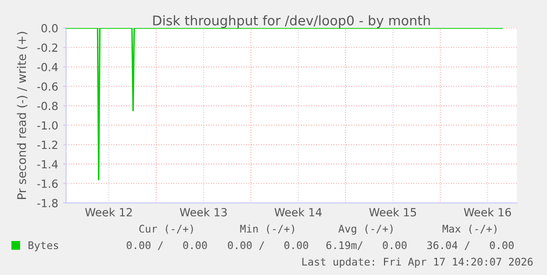  What do you see at coordinates (47, 47) in the screenshot?
I see `y-tick-label: -0.2` at bounding box center [47, 47].